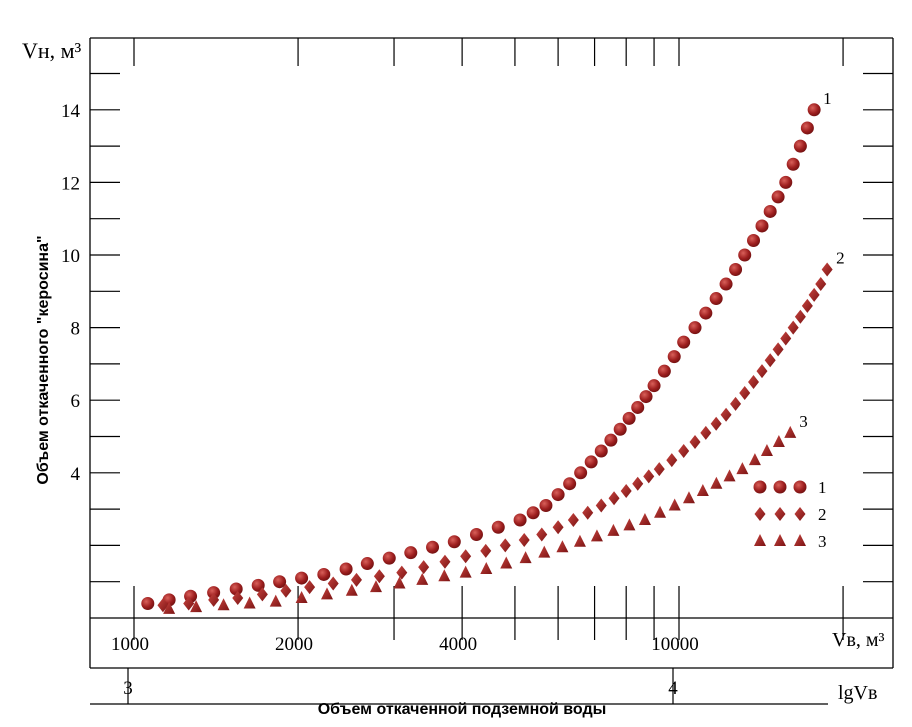 Image resolution: width=912 pixels, height=727 pixels. I want to click on legend-label-2: 2, so click(822, 514).